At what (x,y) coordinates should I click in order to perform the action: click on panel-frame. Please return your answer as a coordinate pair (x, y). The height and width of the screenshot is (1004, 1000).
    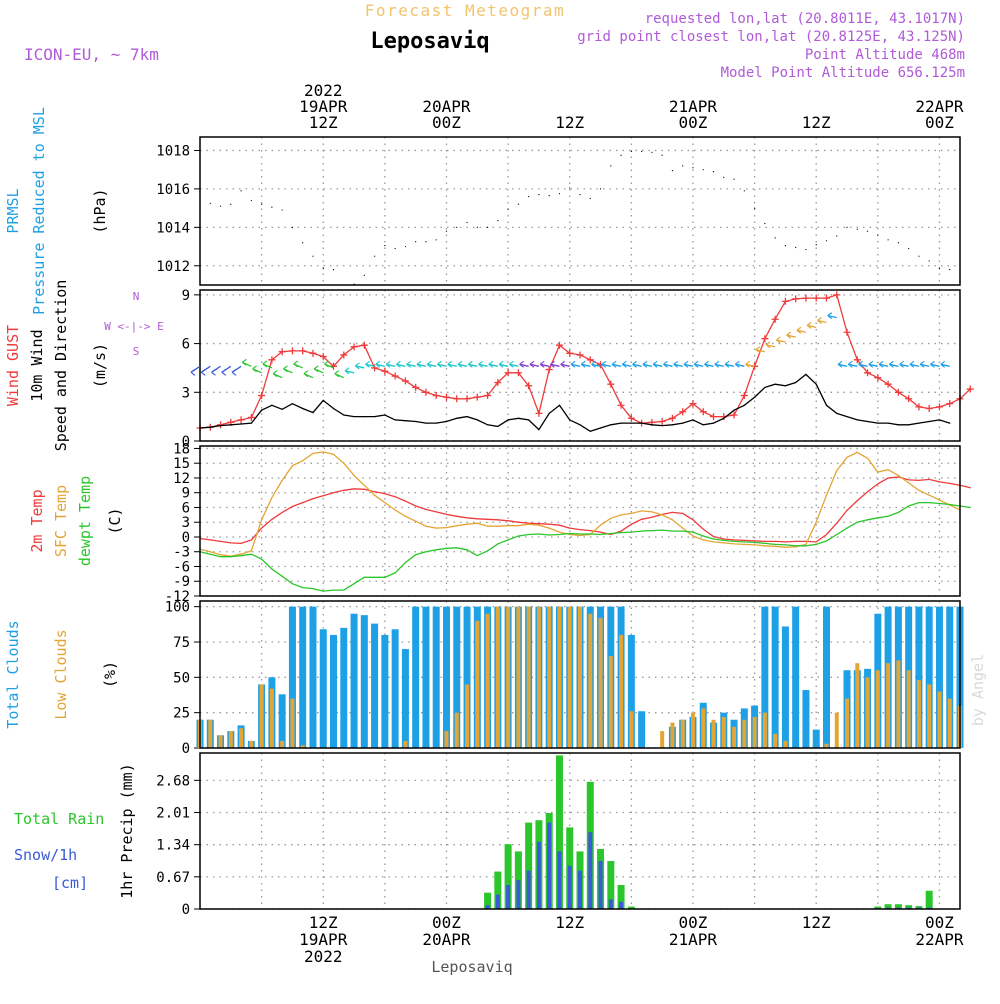
    Looking at the image, I should click on (580, 521).